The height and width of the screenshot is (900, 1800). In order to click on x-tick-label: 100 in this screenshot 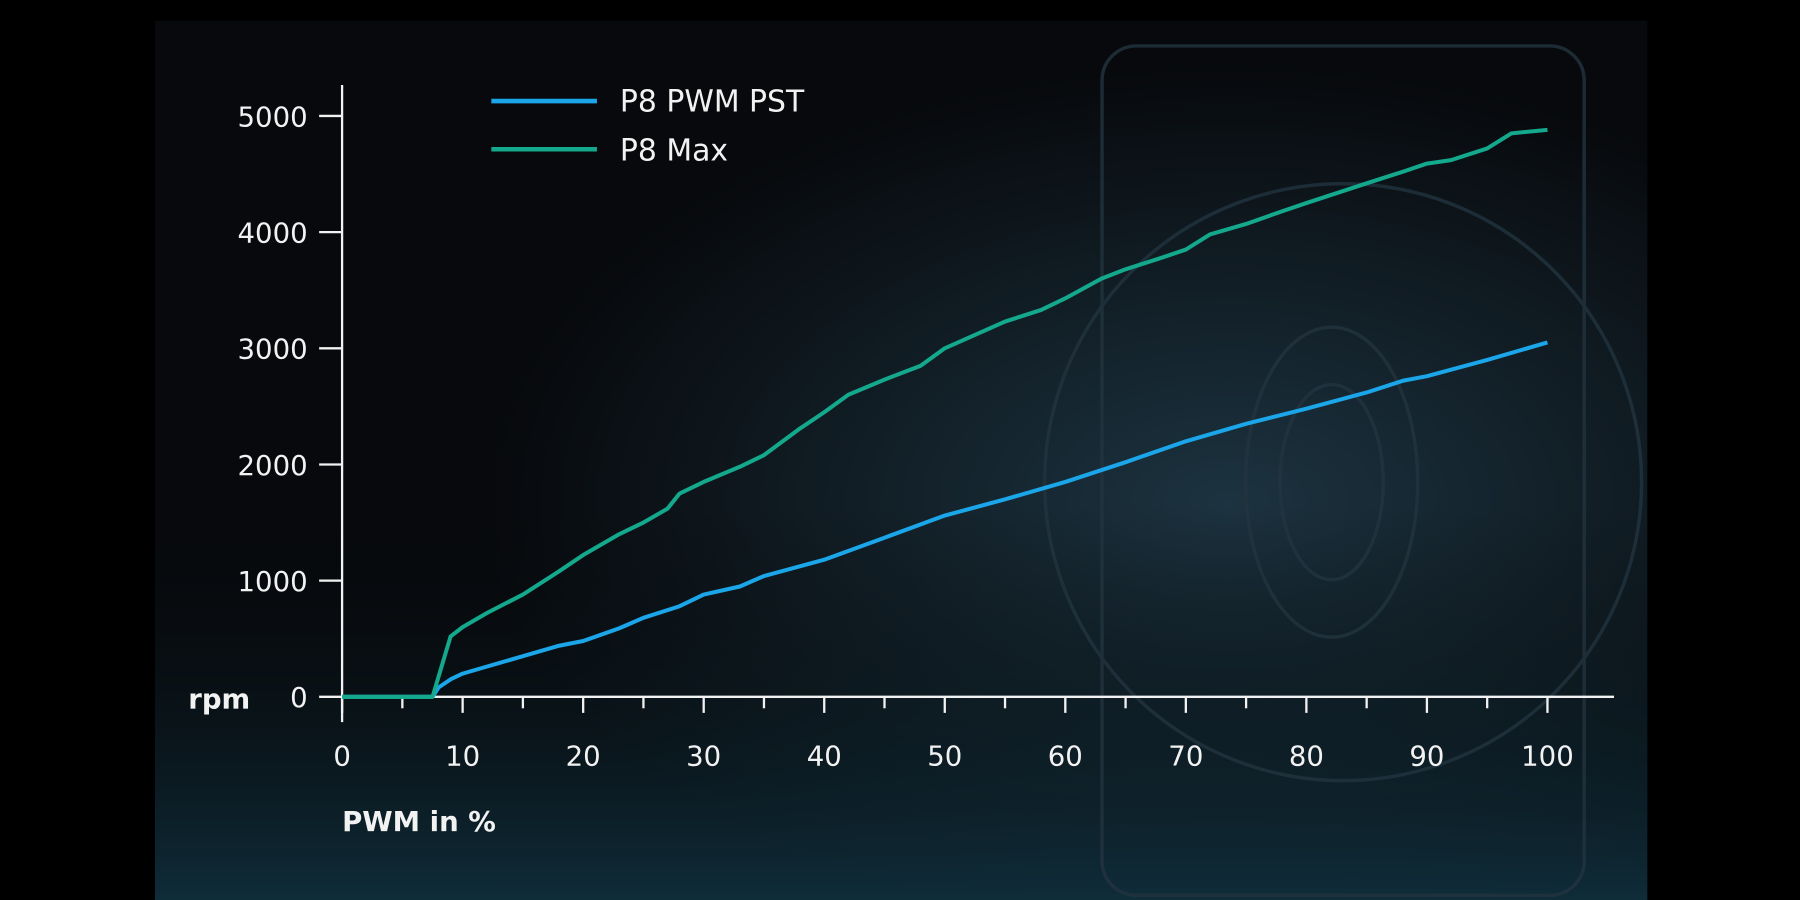, I will do `click(1547, 757)`.